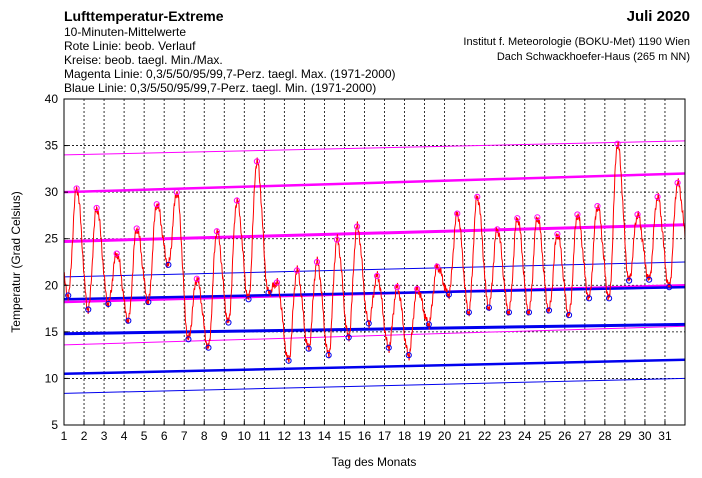 The width and height of the screenshot is (702, 478). I want to click on x-tick-label: 3, so click(104, 436).